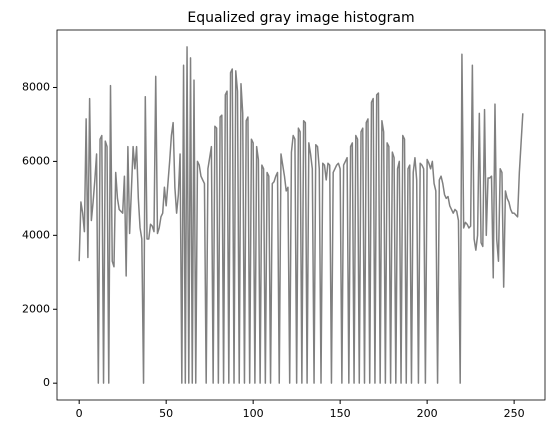 The width and height of the screenshot is (560, 435). What do you see at coordinates (300, 18) in the screenshot?
I see `chart-title: Equalized gray image histogram` at bounding box center [300, 18].